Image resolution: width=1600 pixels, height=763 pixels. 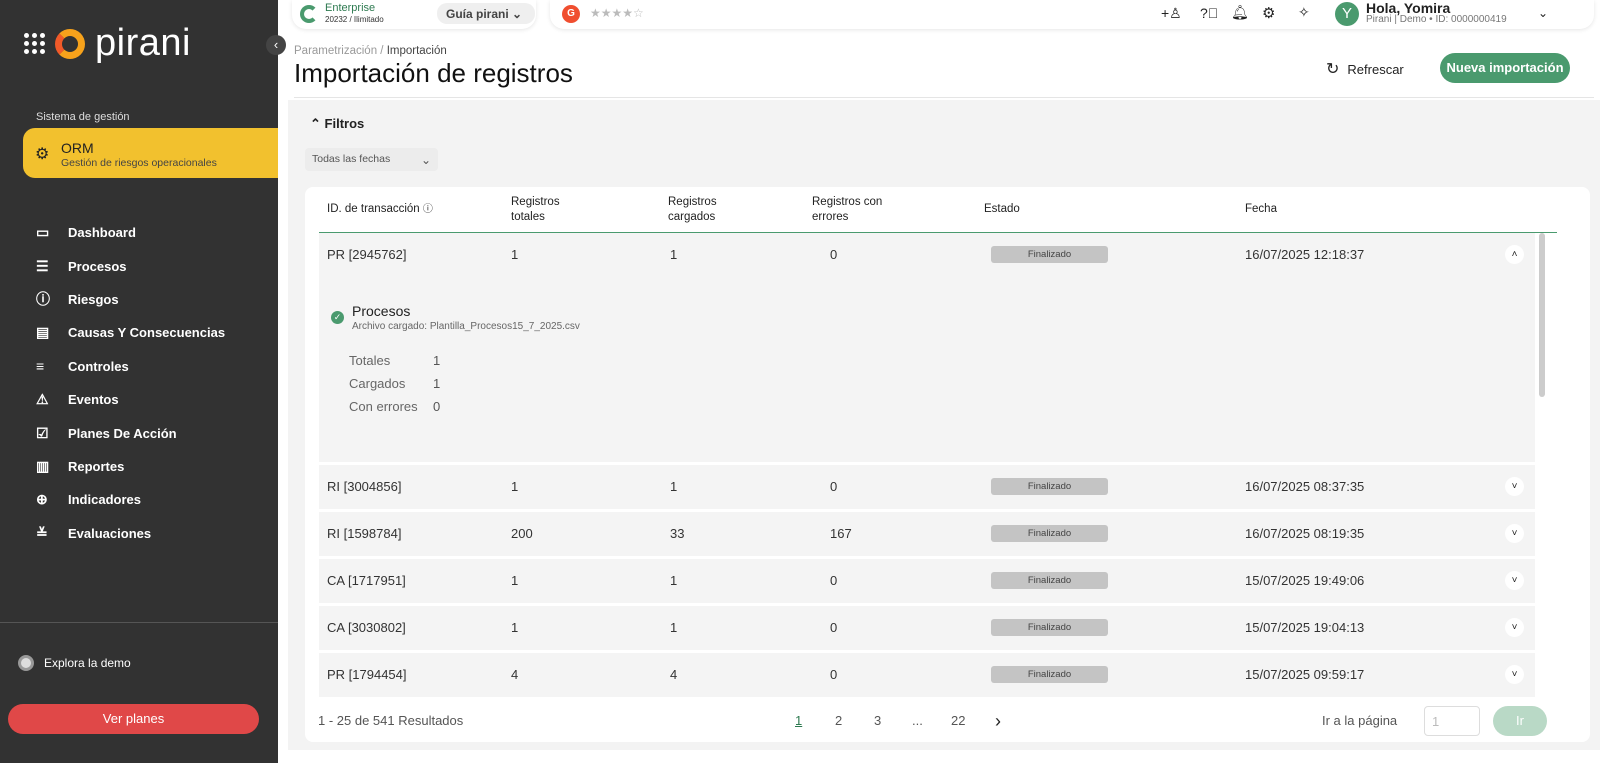 What do you see at coordinates (337, 124) in the screenshot?
I see `filters-toggle: ⌃ Filtros` at bounding box center [337, 124].